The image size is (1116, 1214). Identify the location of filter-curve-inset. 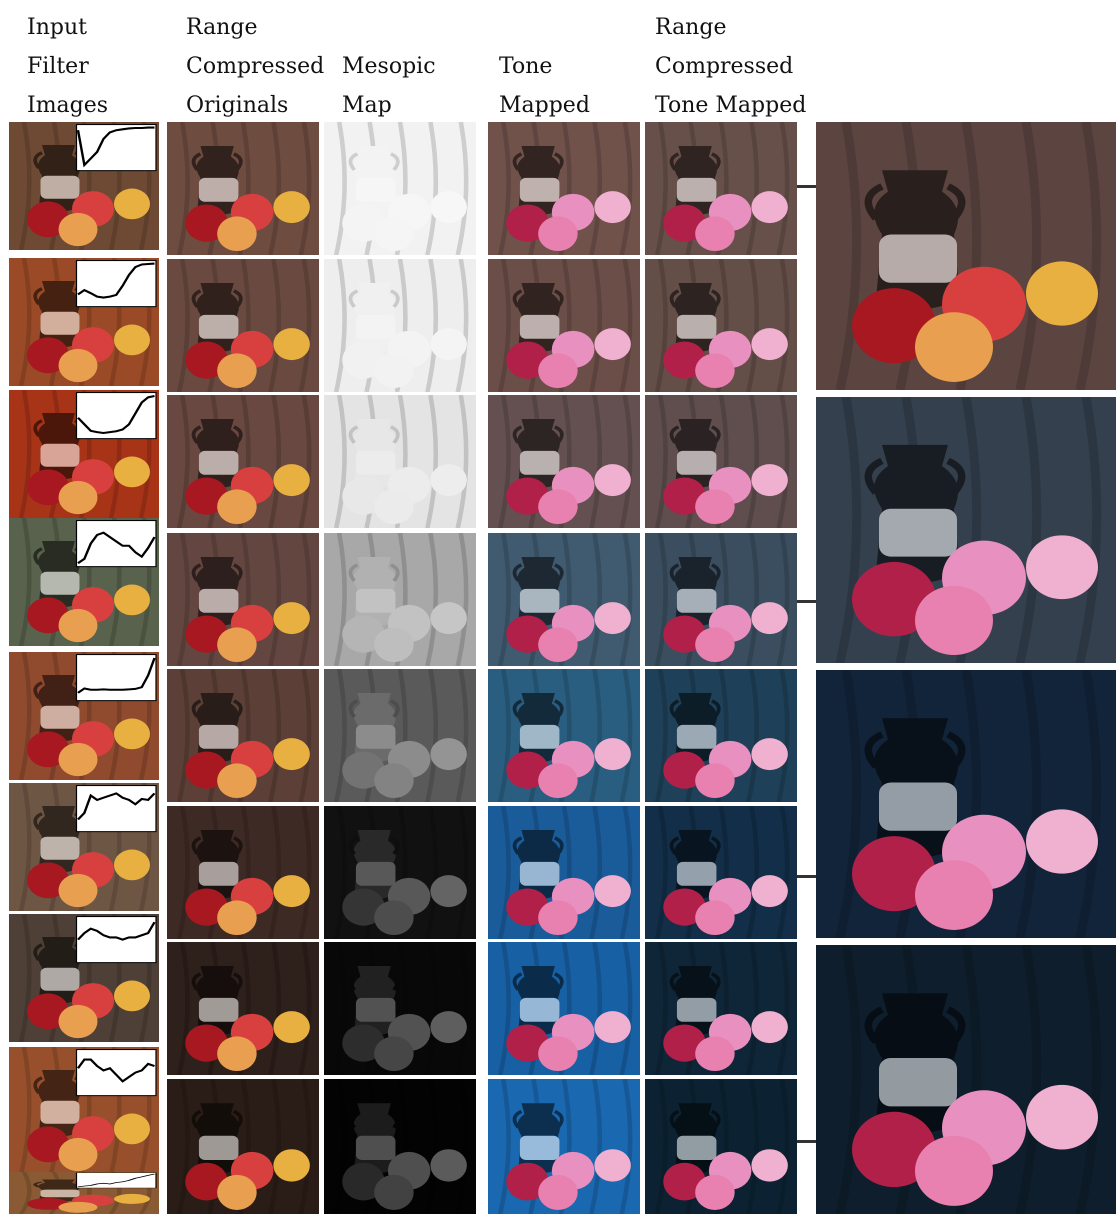
(116, 1073).